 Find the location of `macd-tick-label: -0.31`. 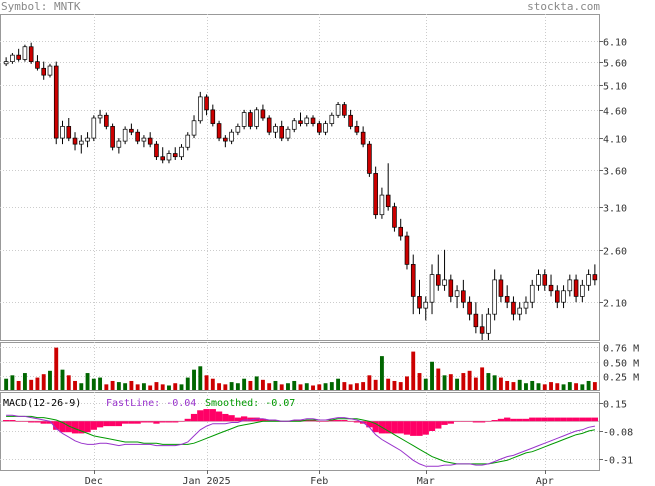

macd-tick-label: -0.31 is located at coordinates (618, 461).